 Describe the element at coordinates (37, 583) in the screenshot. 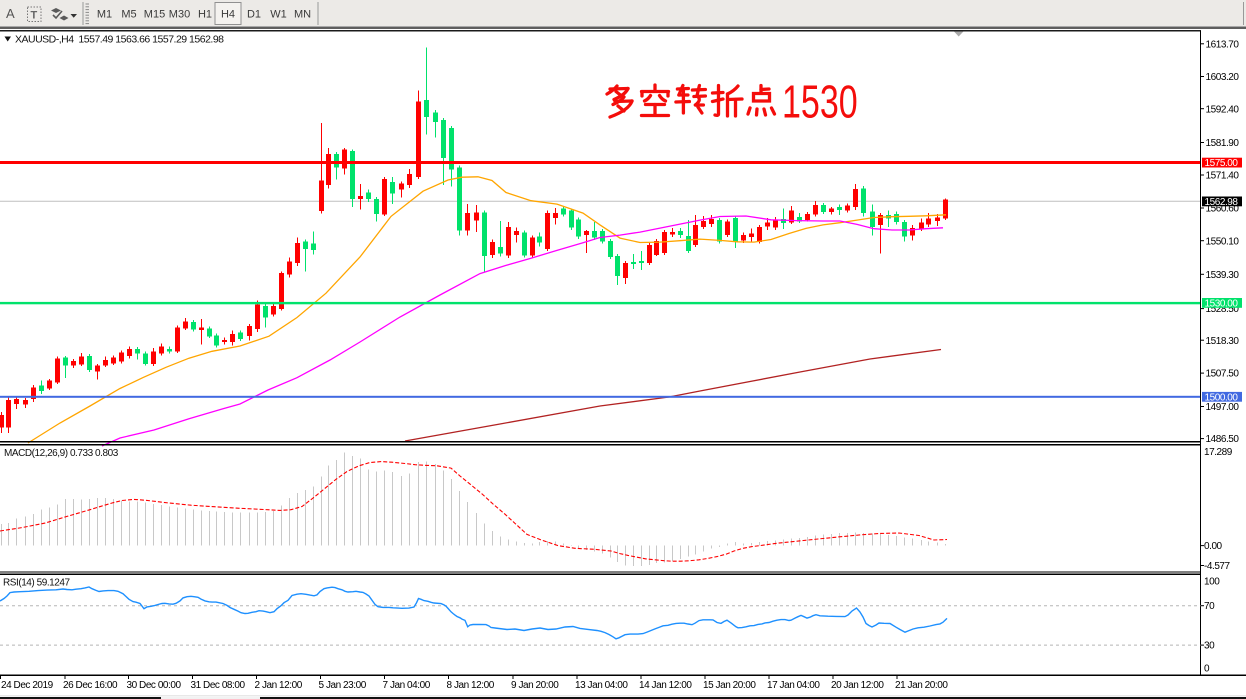

I see `svg-text: RSI(14) 59.1247` at that location.